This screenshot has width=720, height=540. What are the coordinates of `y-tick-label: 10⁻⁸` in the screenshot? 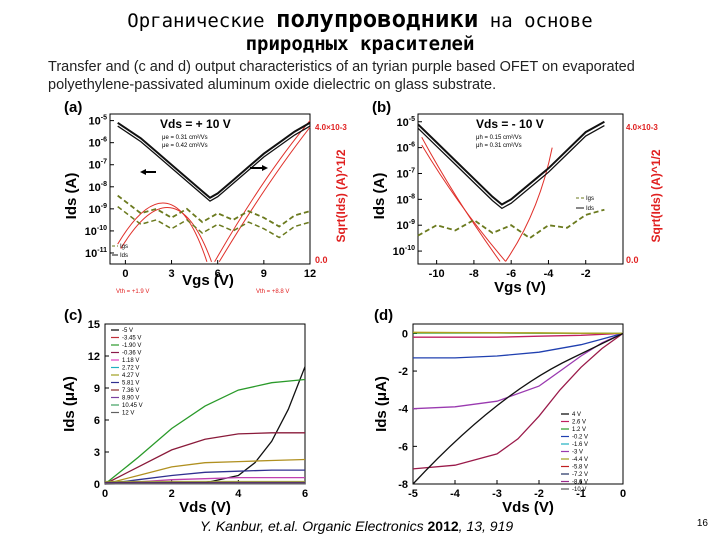 It's located at (98, 187).